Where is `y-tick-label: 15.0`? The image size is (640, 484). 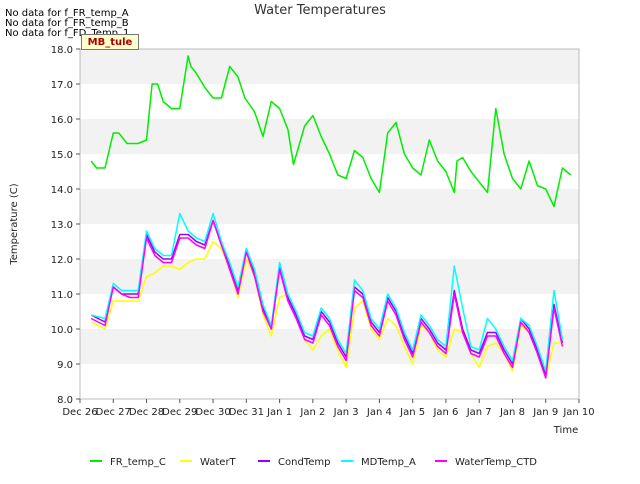 y-tick-label: 15.0 is located at coordinates (62, 155).